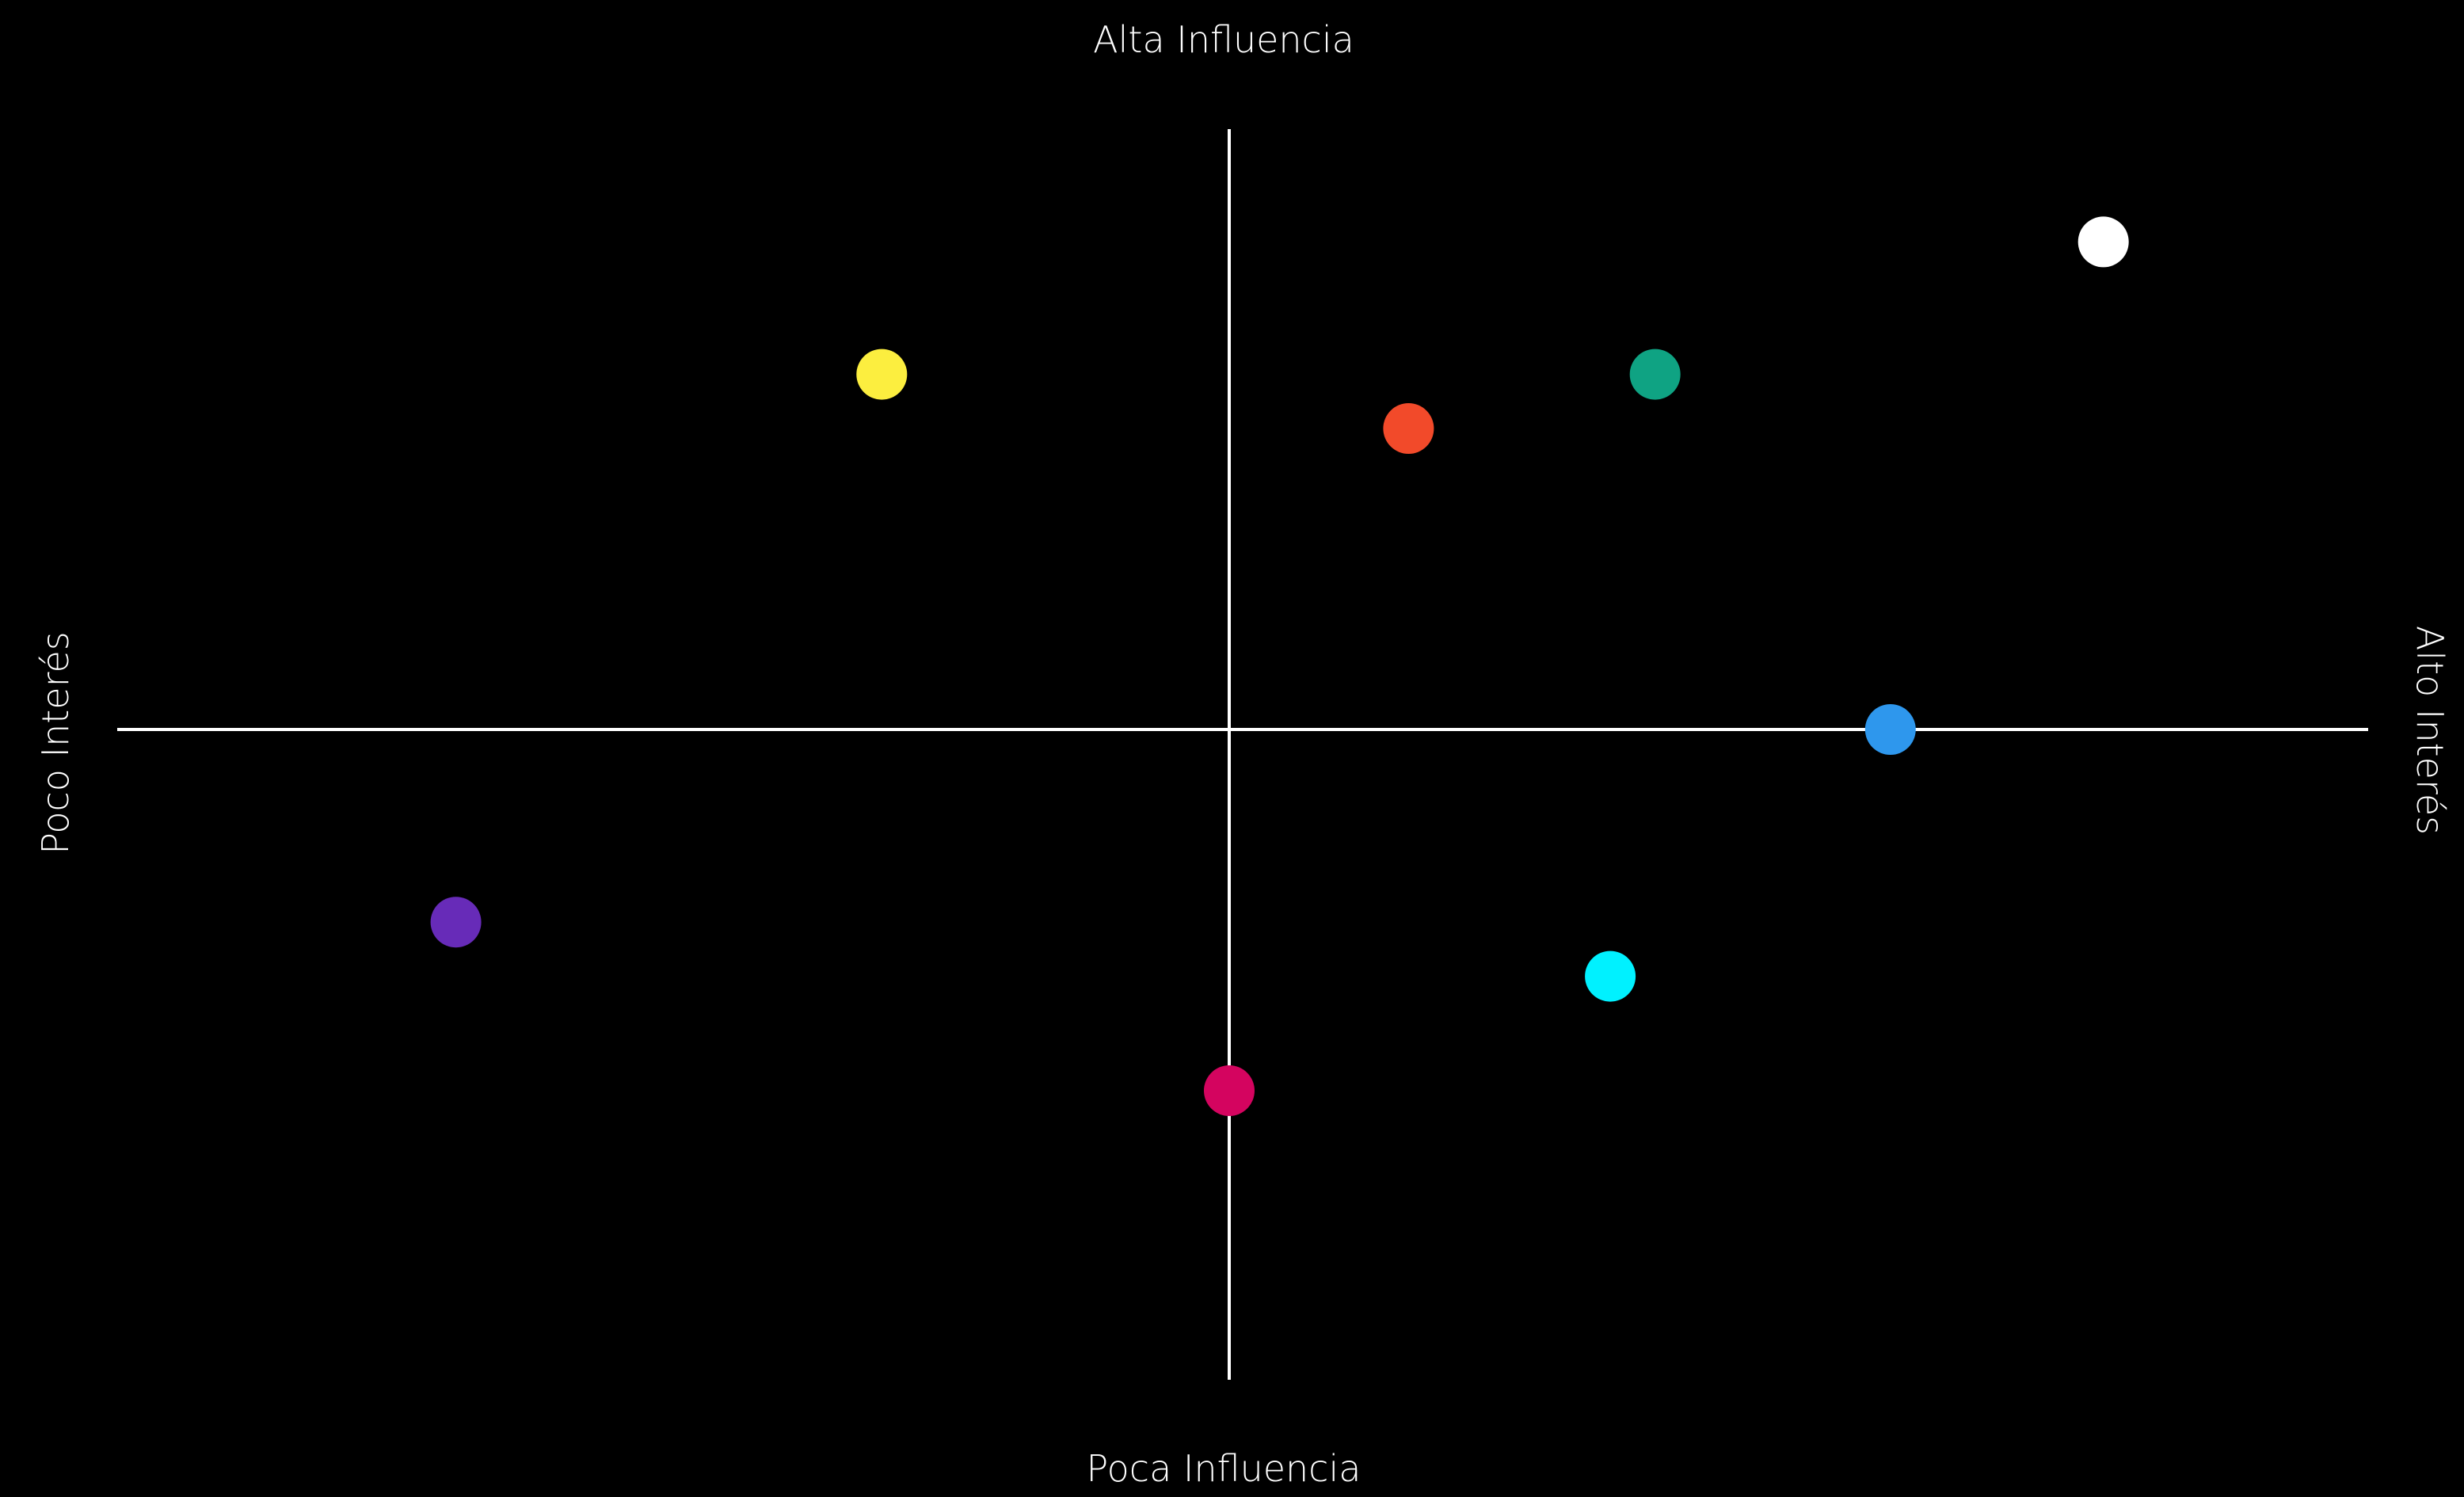  I want to click on top-axis-label: Alta Influencia, so click(1223, 39).